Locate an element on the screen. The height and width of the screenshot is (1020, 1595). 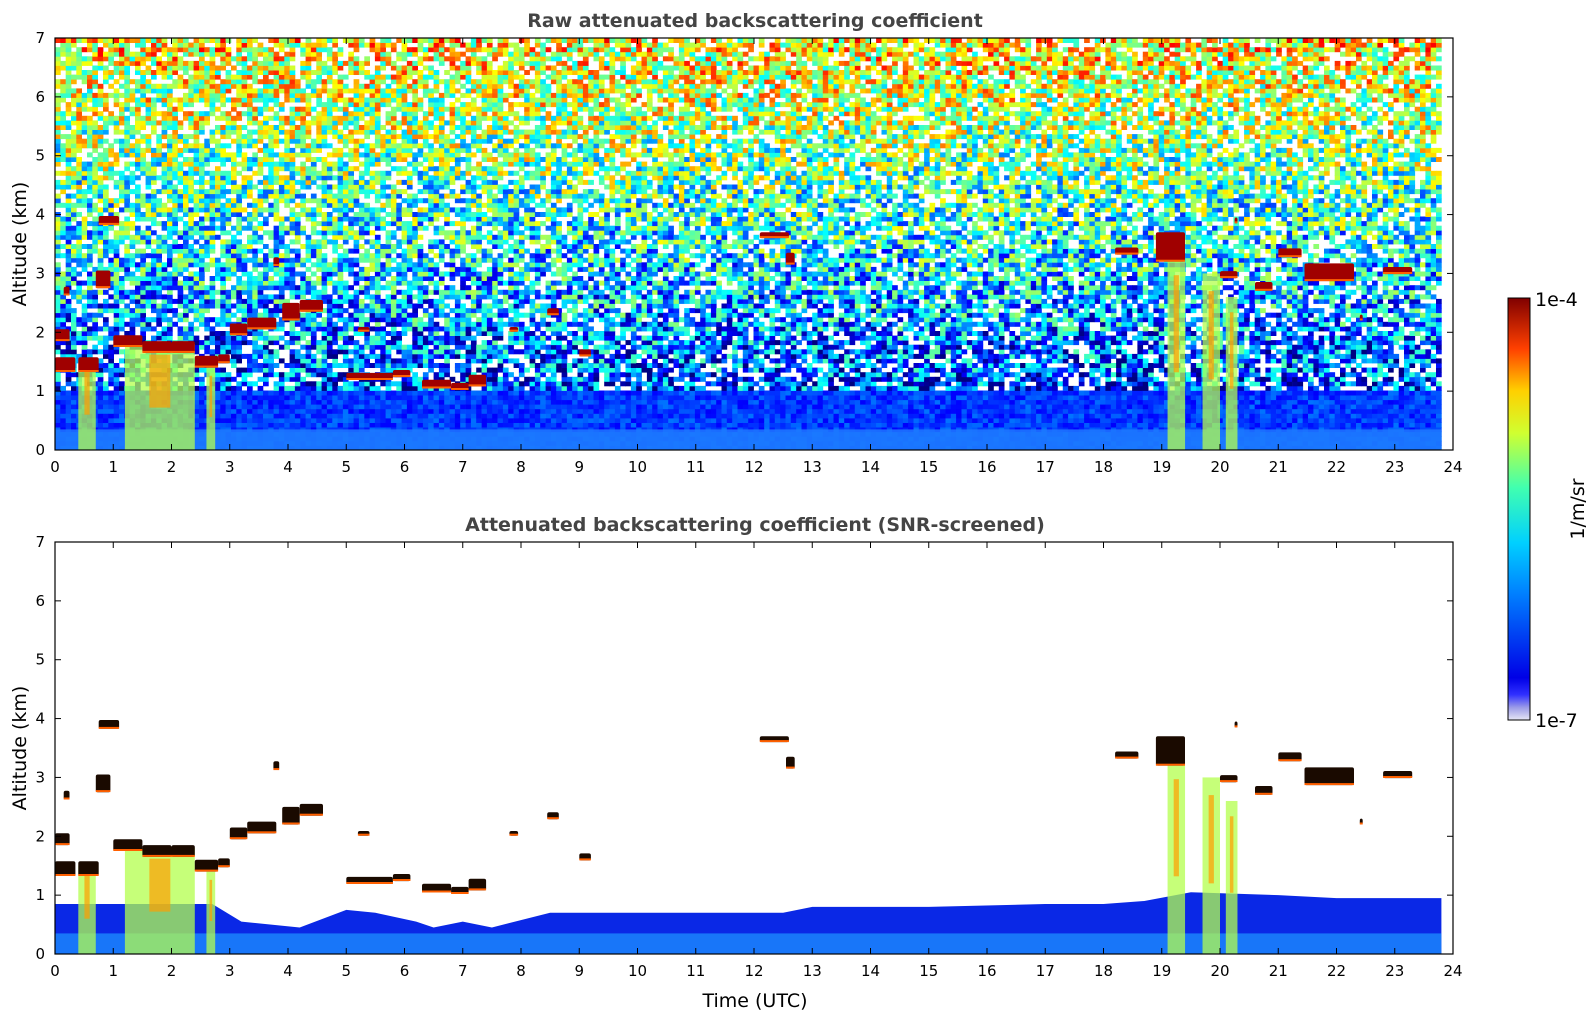
y-tick-label: 5 is located at coordinates (40, 660).